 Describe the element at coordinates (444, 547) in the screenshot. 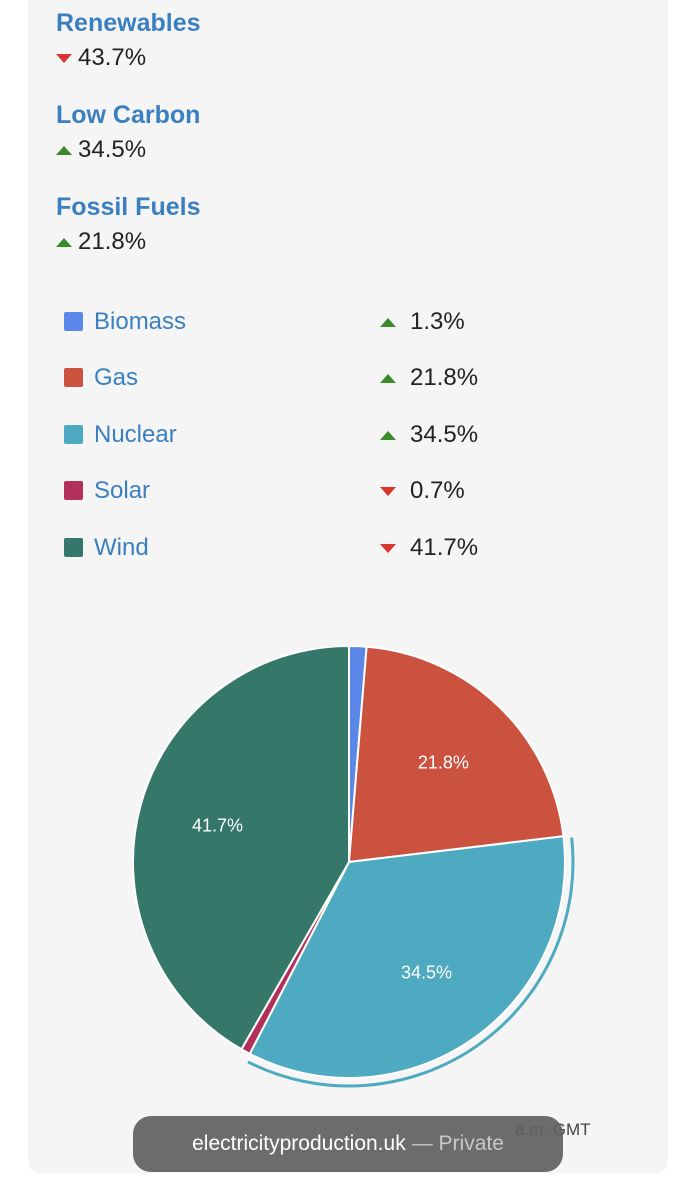

I see `legend-change-value: 41.7%` at that location.